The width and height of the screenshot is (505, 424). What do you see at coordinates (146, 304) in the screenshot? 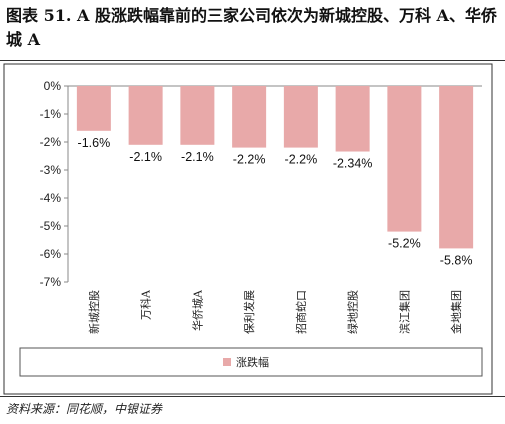
I see `x-category-label: 万科A` at bounding box center [146, 304].